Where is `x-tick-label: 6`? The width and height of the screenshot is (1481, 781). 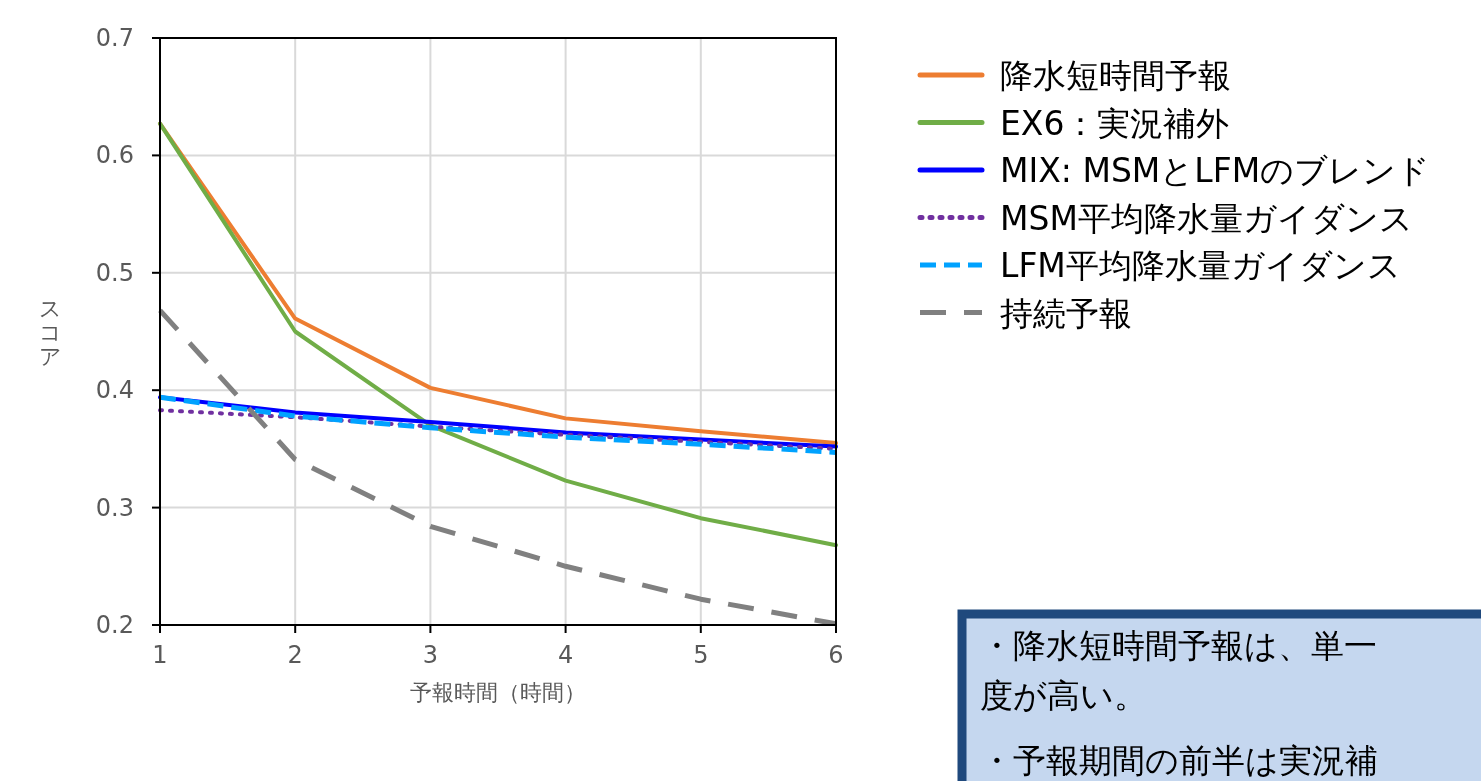
x-tick-label: 6 is located at coordinates (836, 655).